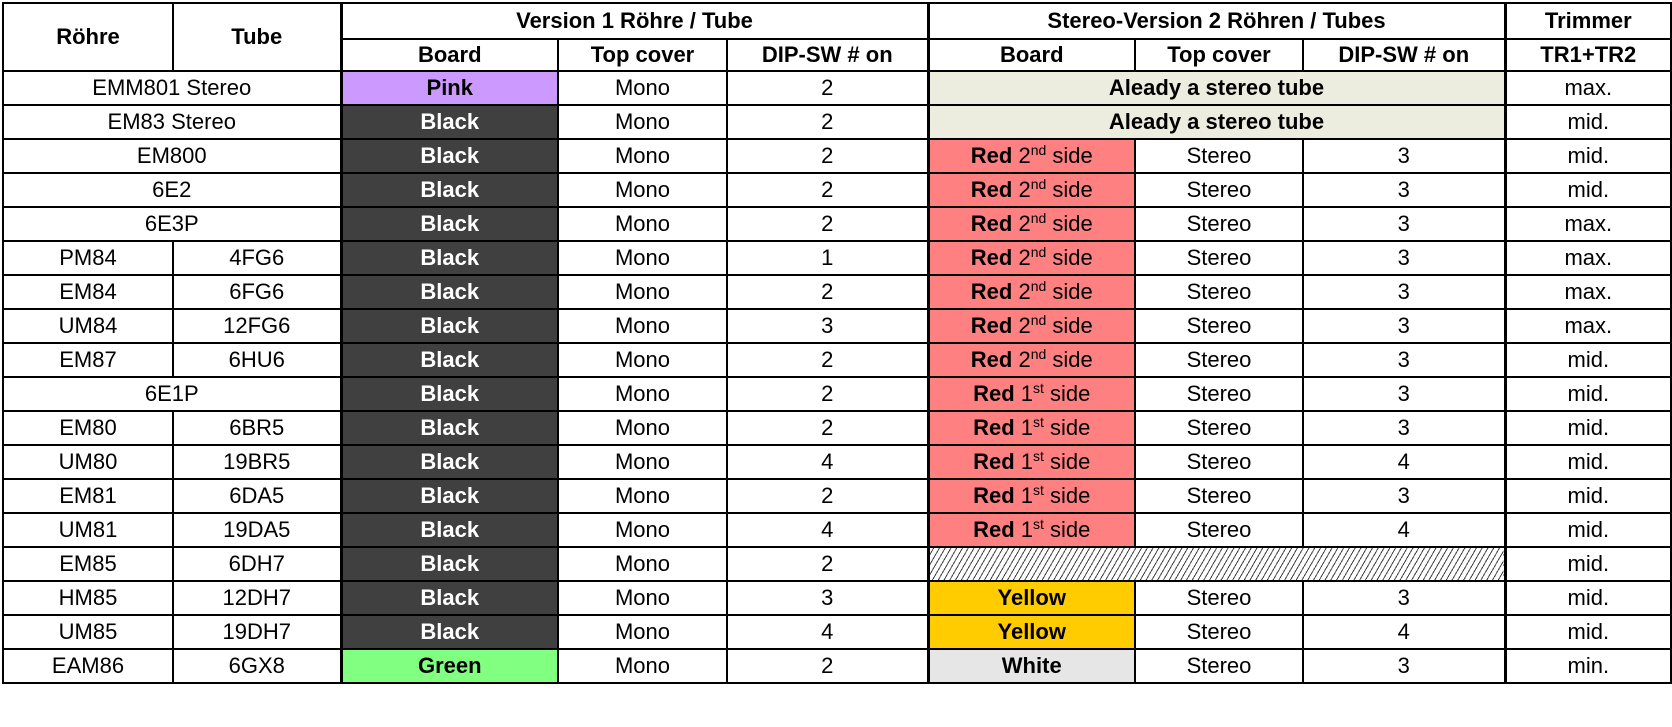 The width and height of the screenshot is (1672, 727). Describe the element at coordinates (257, 326) in the screenshot. I see `tube-cell: 12FG6` at that location.